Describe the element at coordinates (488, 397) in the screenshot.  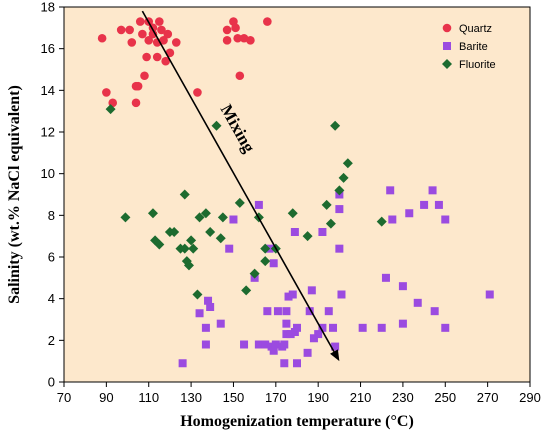
I see `x-tick-label: 270` at that location.